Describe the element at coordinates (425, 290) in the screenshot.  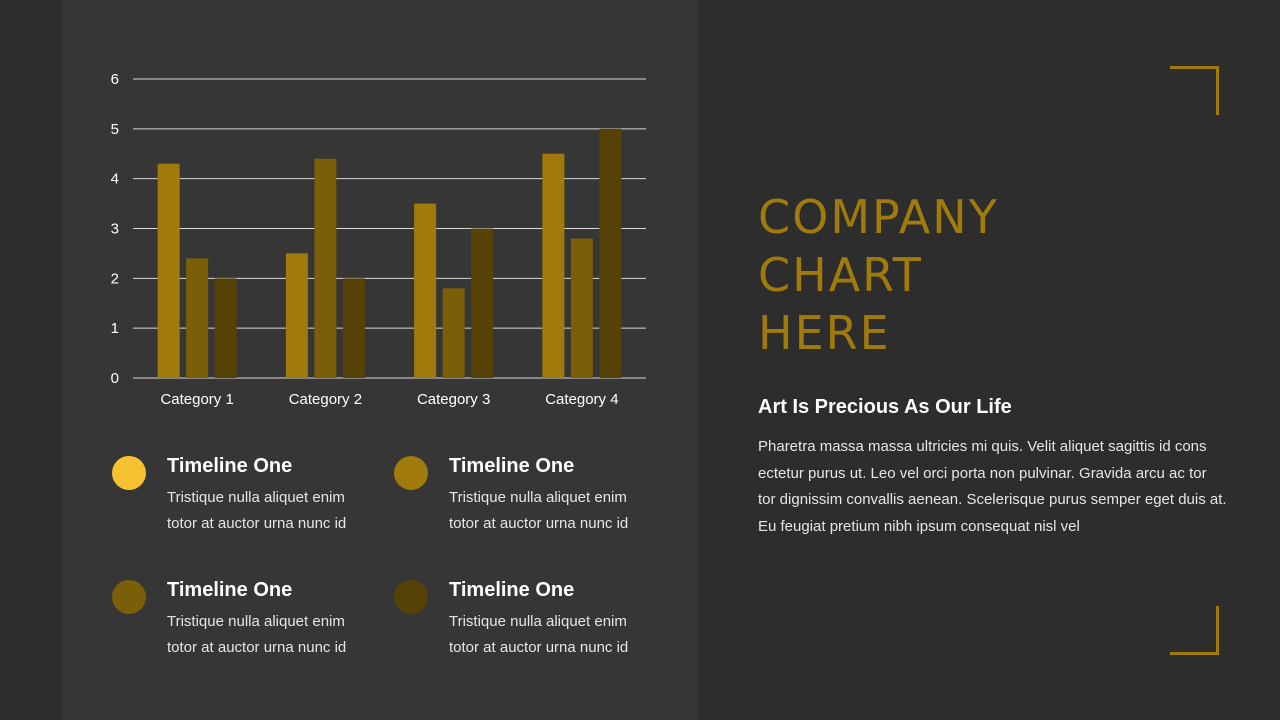
I see `bar-series1-cat3` at that location.